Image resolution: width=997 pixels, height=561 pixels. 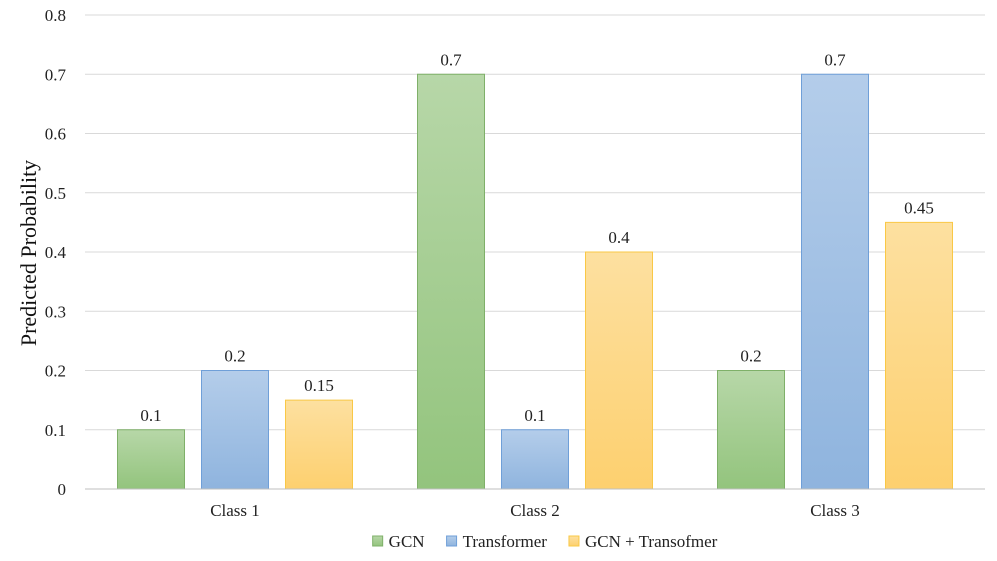 I want to click on x-axis-category-labels: Class 1 Class 2 Class 3, so click(x=535, y=510).